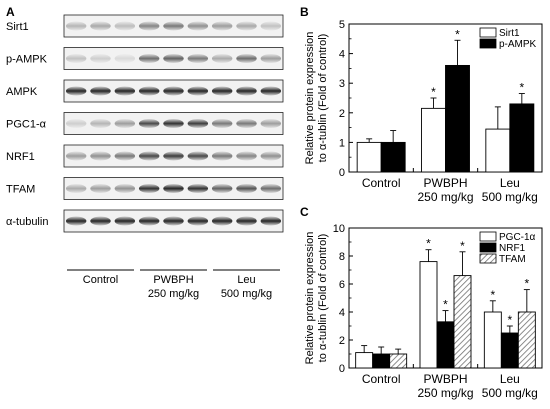 The height and width of the screenshot is (409, 550). What do you see at coordinates (342, 341) in the screenshot?
I see `y-tick-label: 2` at bounding box center [342, 341].